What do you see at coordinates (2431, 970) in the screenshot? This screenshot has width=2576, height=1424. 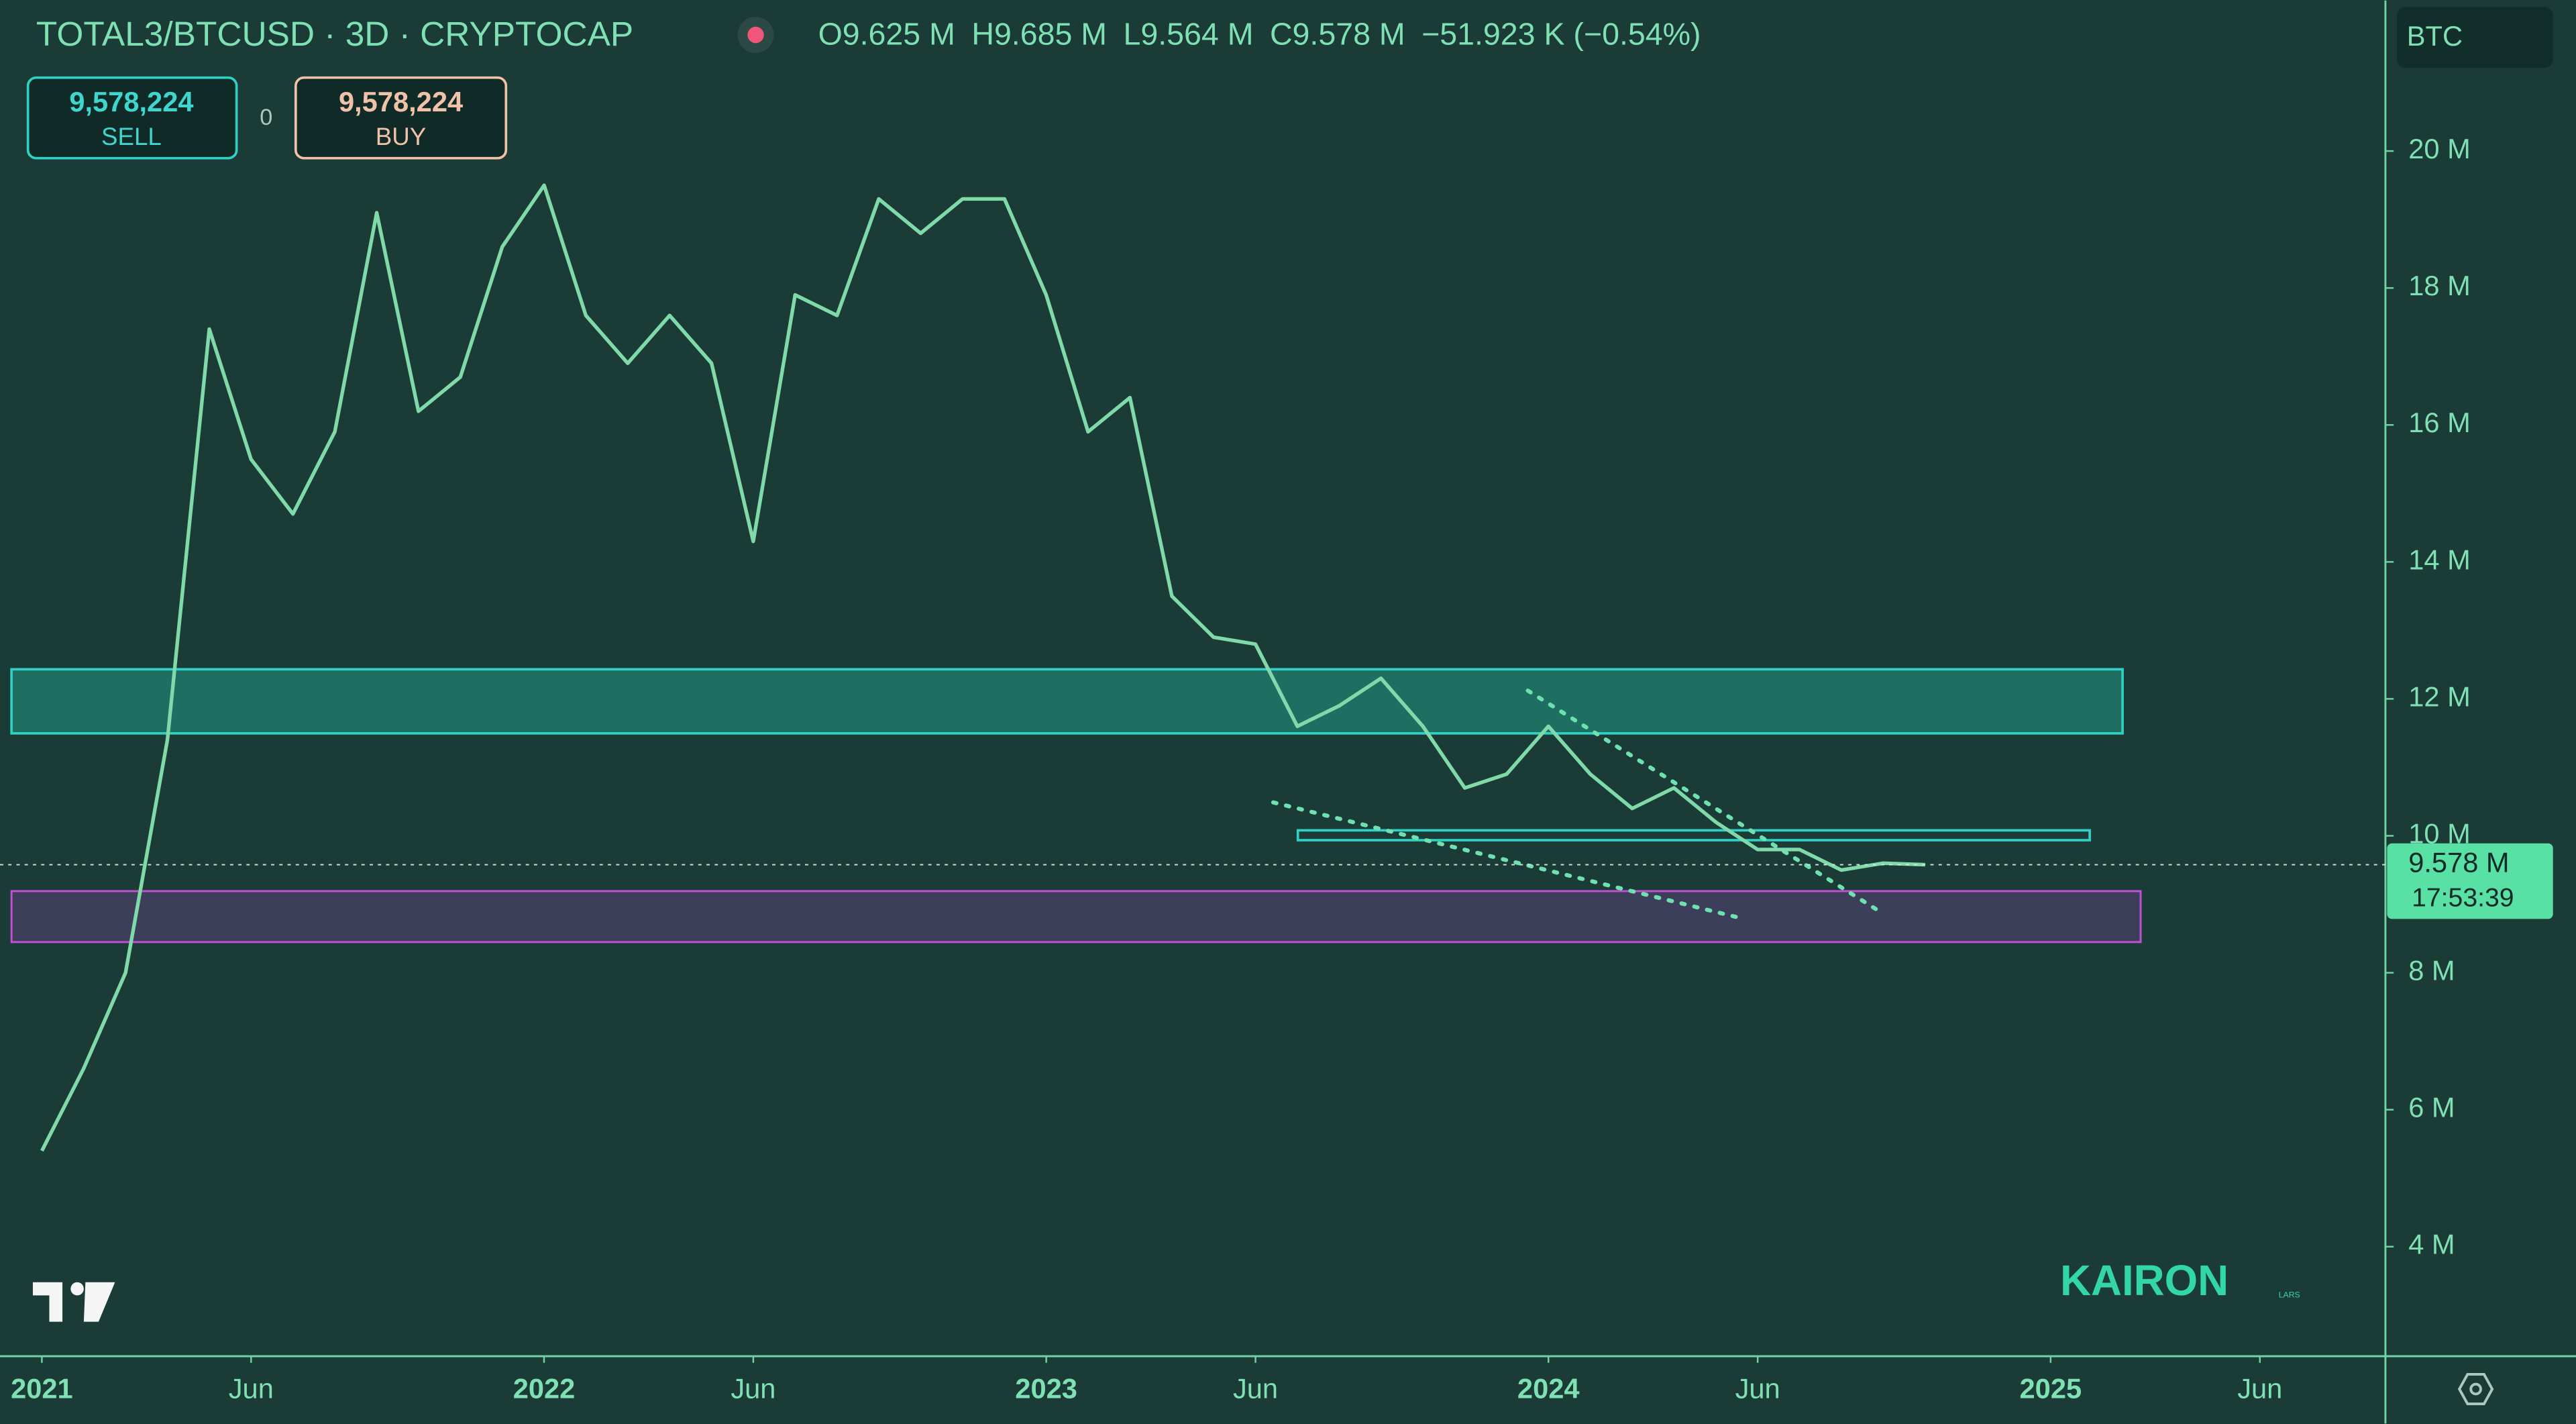 I see `y-tick-label: 8 M` at bounding box center [2431, 970].